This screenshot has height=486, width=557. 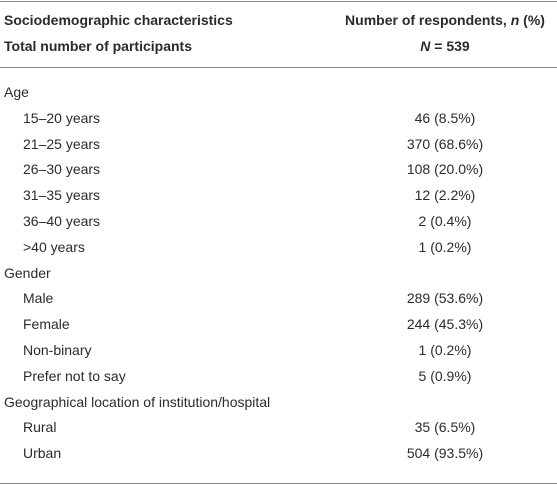 What do you see at coordinates (515, 20) in the screenshot?
I see `header-italic: n` at bounding box center [515, 20].